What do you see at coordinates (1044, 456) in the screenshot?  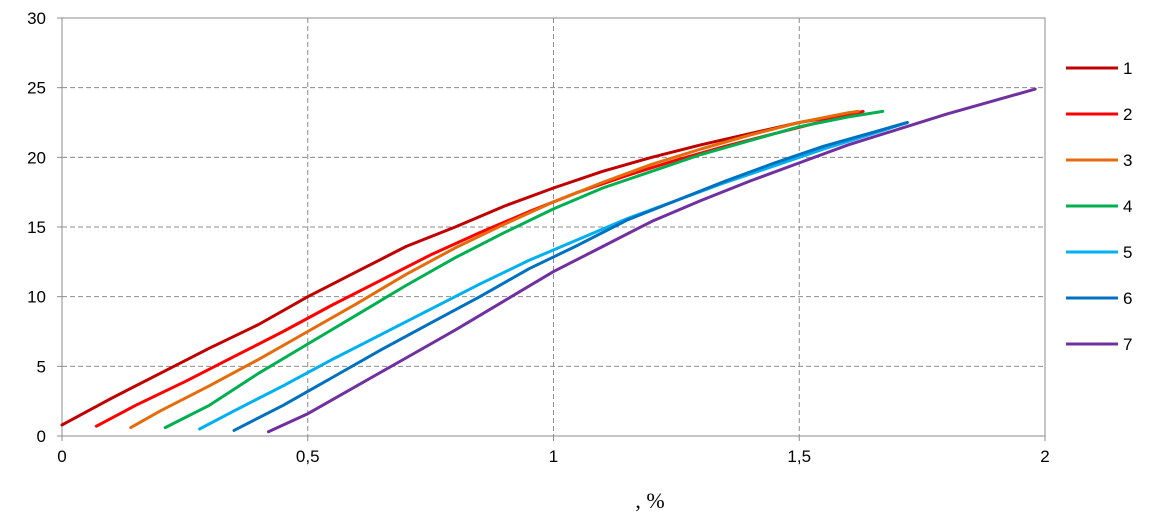 I see `x-tick-label: 2` at bounding box center [1044, 456].